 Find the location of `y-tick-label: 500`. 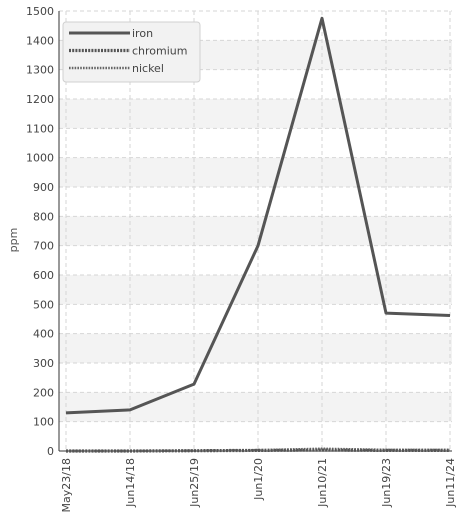

y-tick-label: 500 is located at coordinates (43, 304).